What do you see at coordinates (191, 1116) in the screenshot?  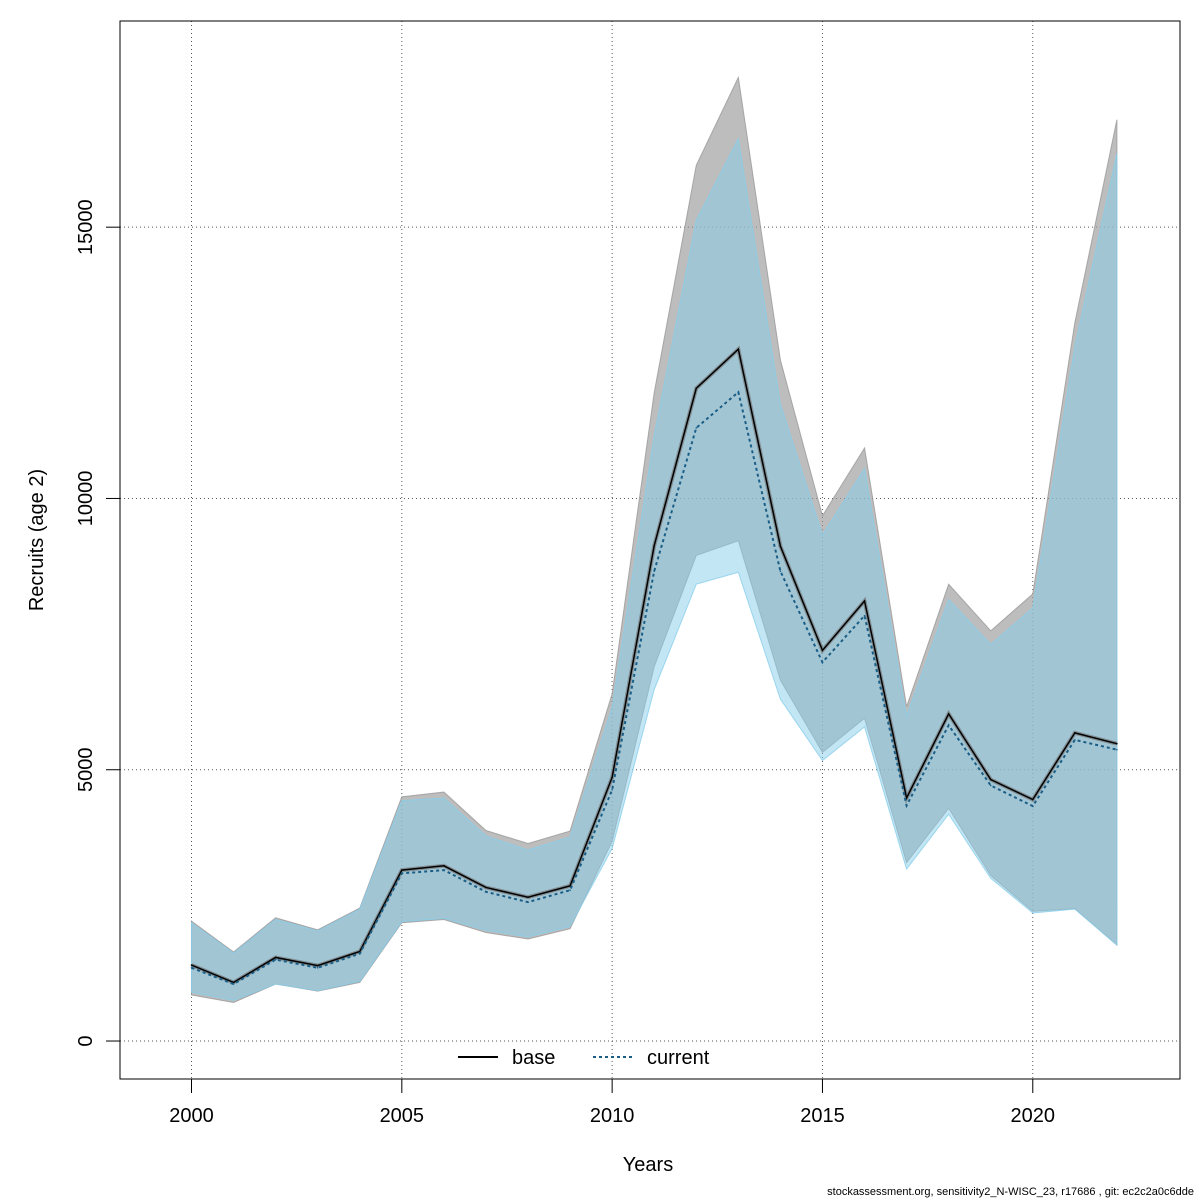 I see `x-tick-label-2000: 2000` at bounding box center [191, 1116].